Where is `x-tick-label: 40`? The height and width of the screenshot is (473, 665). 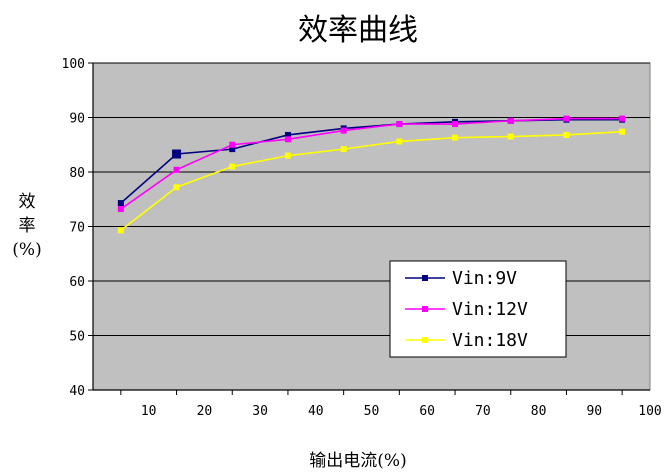
x-tick-label: 40 is located at coordinates (316, 411).